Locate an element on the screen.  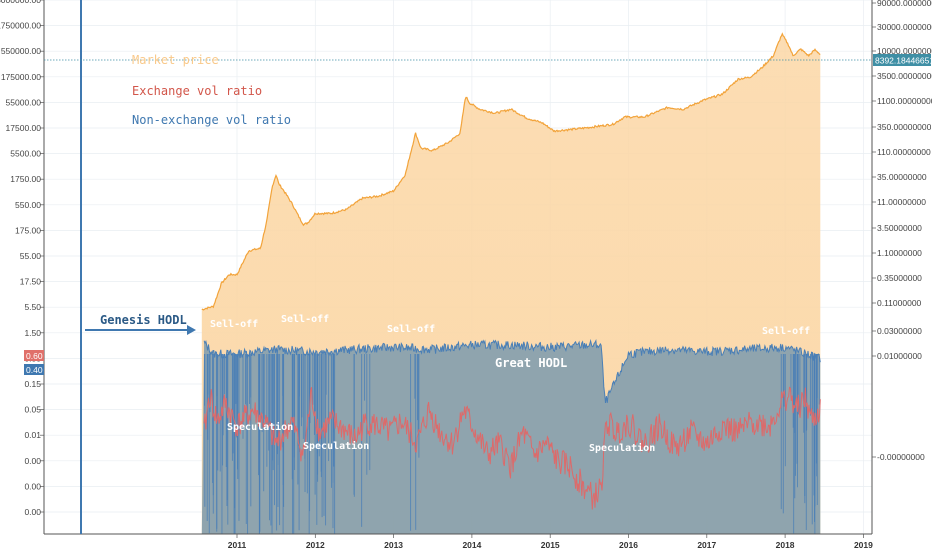
right-tick-label: 35.00000000 is located at coordinates (902, 177).